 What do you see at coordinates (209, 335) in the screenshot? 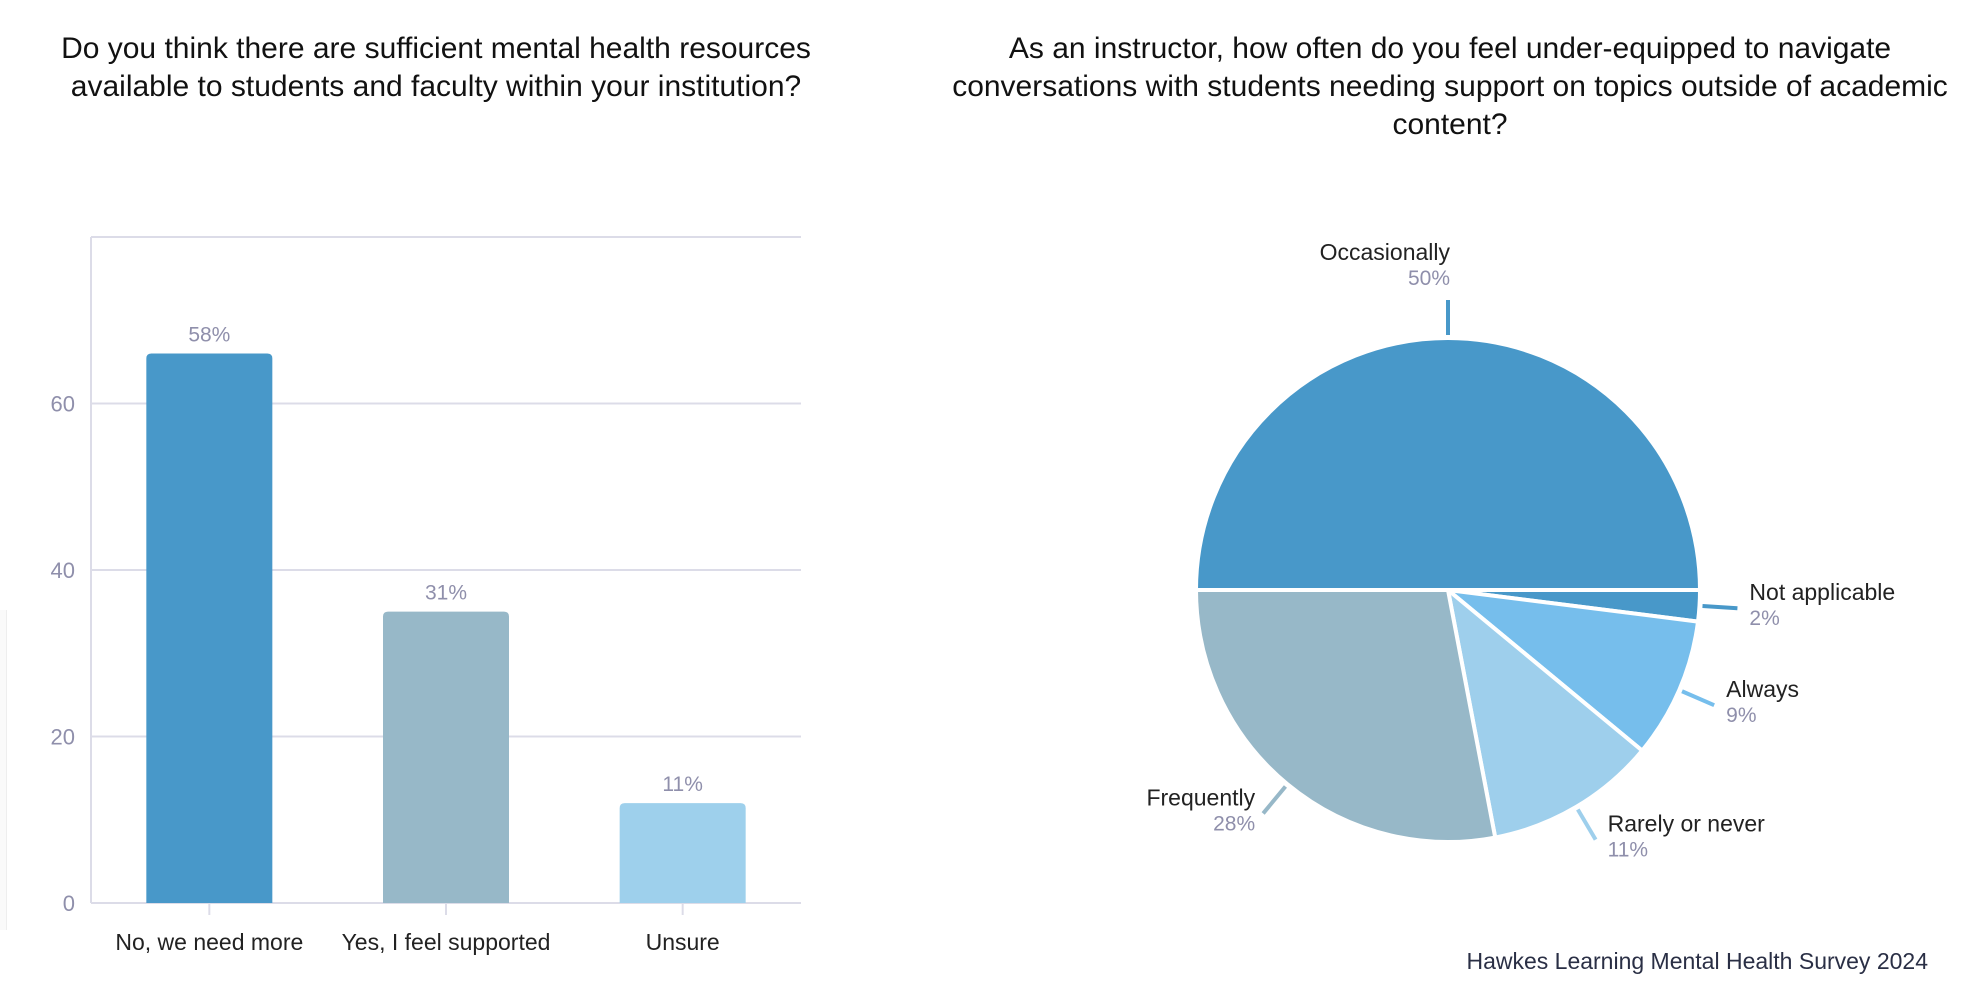
I see `bar-data-label: 58%` at bounding box center [209, 335].